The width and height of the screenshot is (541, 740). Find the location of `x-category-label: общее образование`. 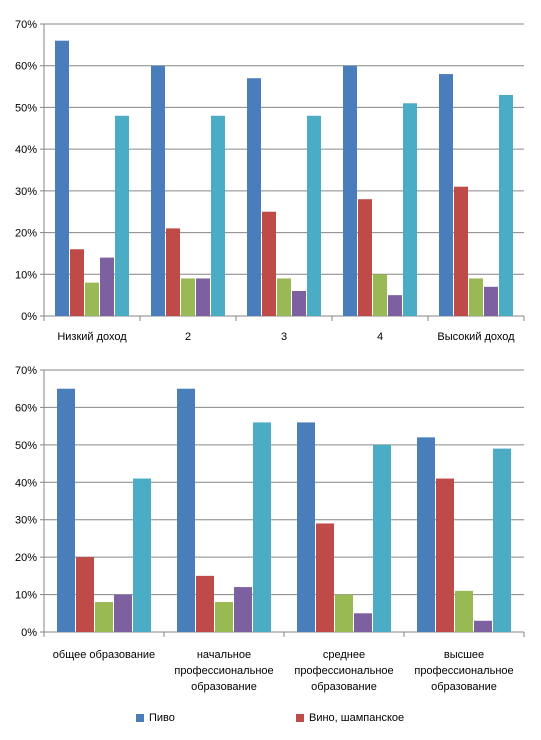

x-category-label: общее образование is located at coordinates (104, 655).